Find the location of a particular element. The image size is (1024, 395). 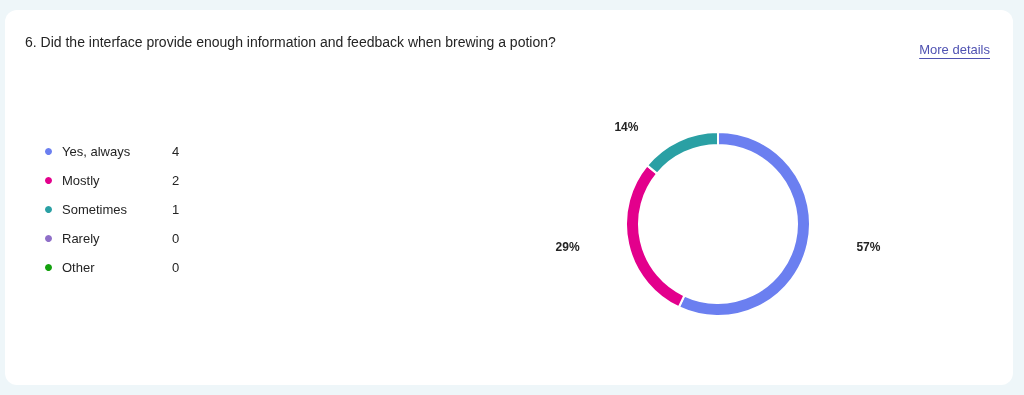

legend-label: Other is located at coordinates (79, 267).